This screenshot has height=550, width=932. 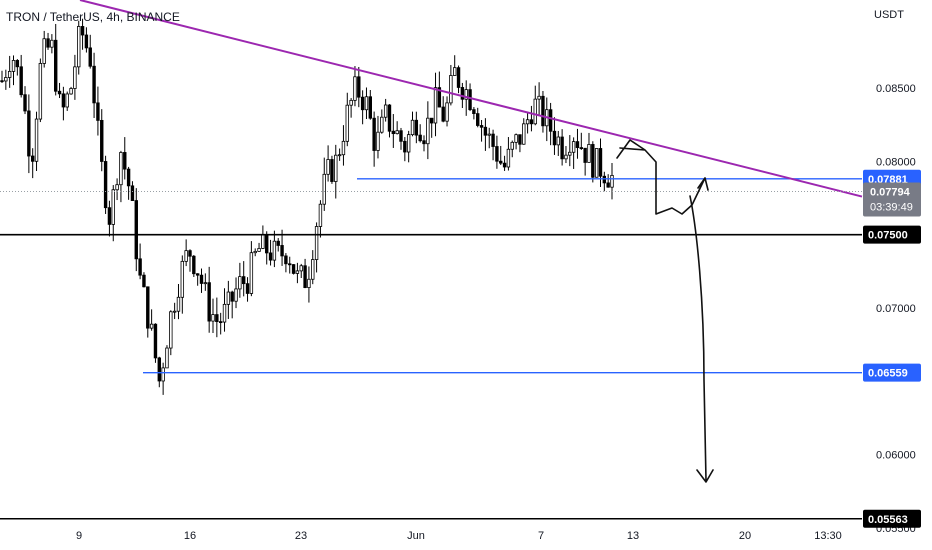 What do you see at coordinates (459, 536) in the screenshot?
I see `time-axis: 9 16 23 Jun 7 13 20 13:30` at bounding box center [459, 536].